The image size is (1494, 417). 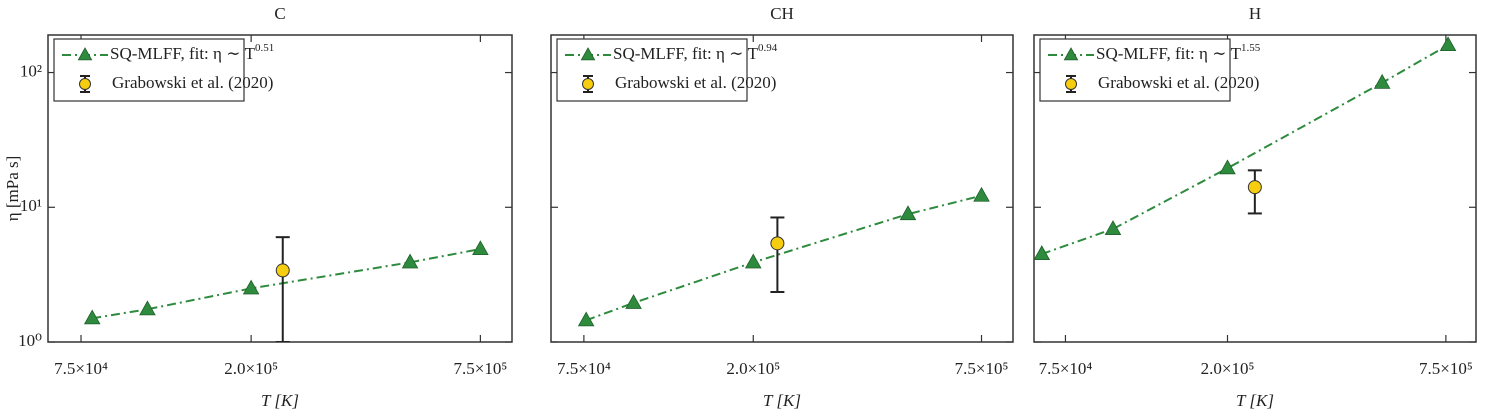 I want to click on legend-exponent: 0.51, so click(x=264, y=48).